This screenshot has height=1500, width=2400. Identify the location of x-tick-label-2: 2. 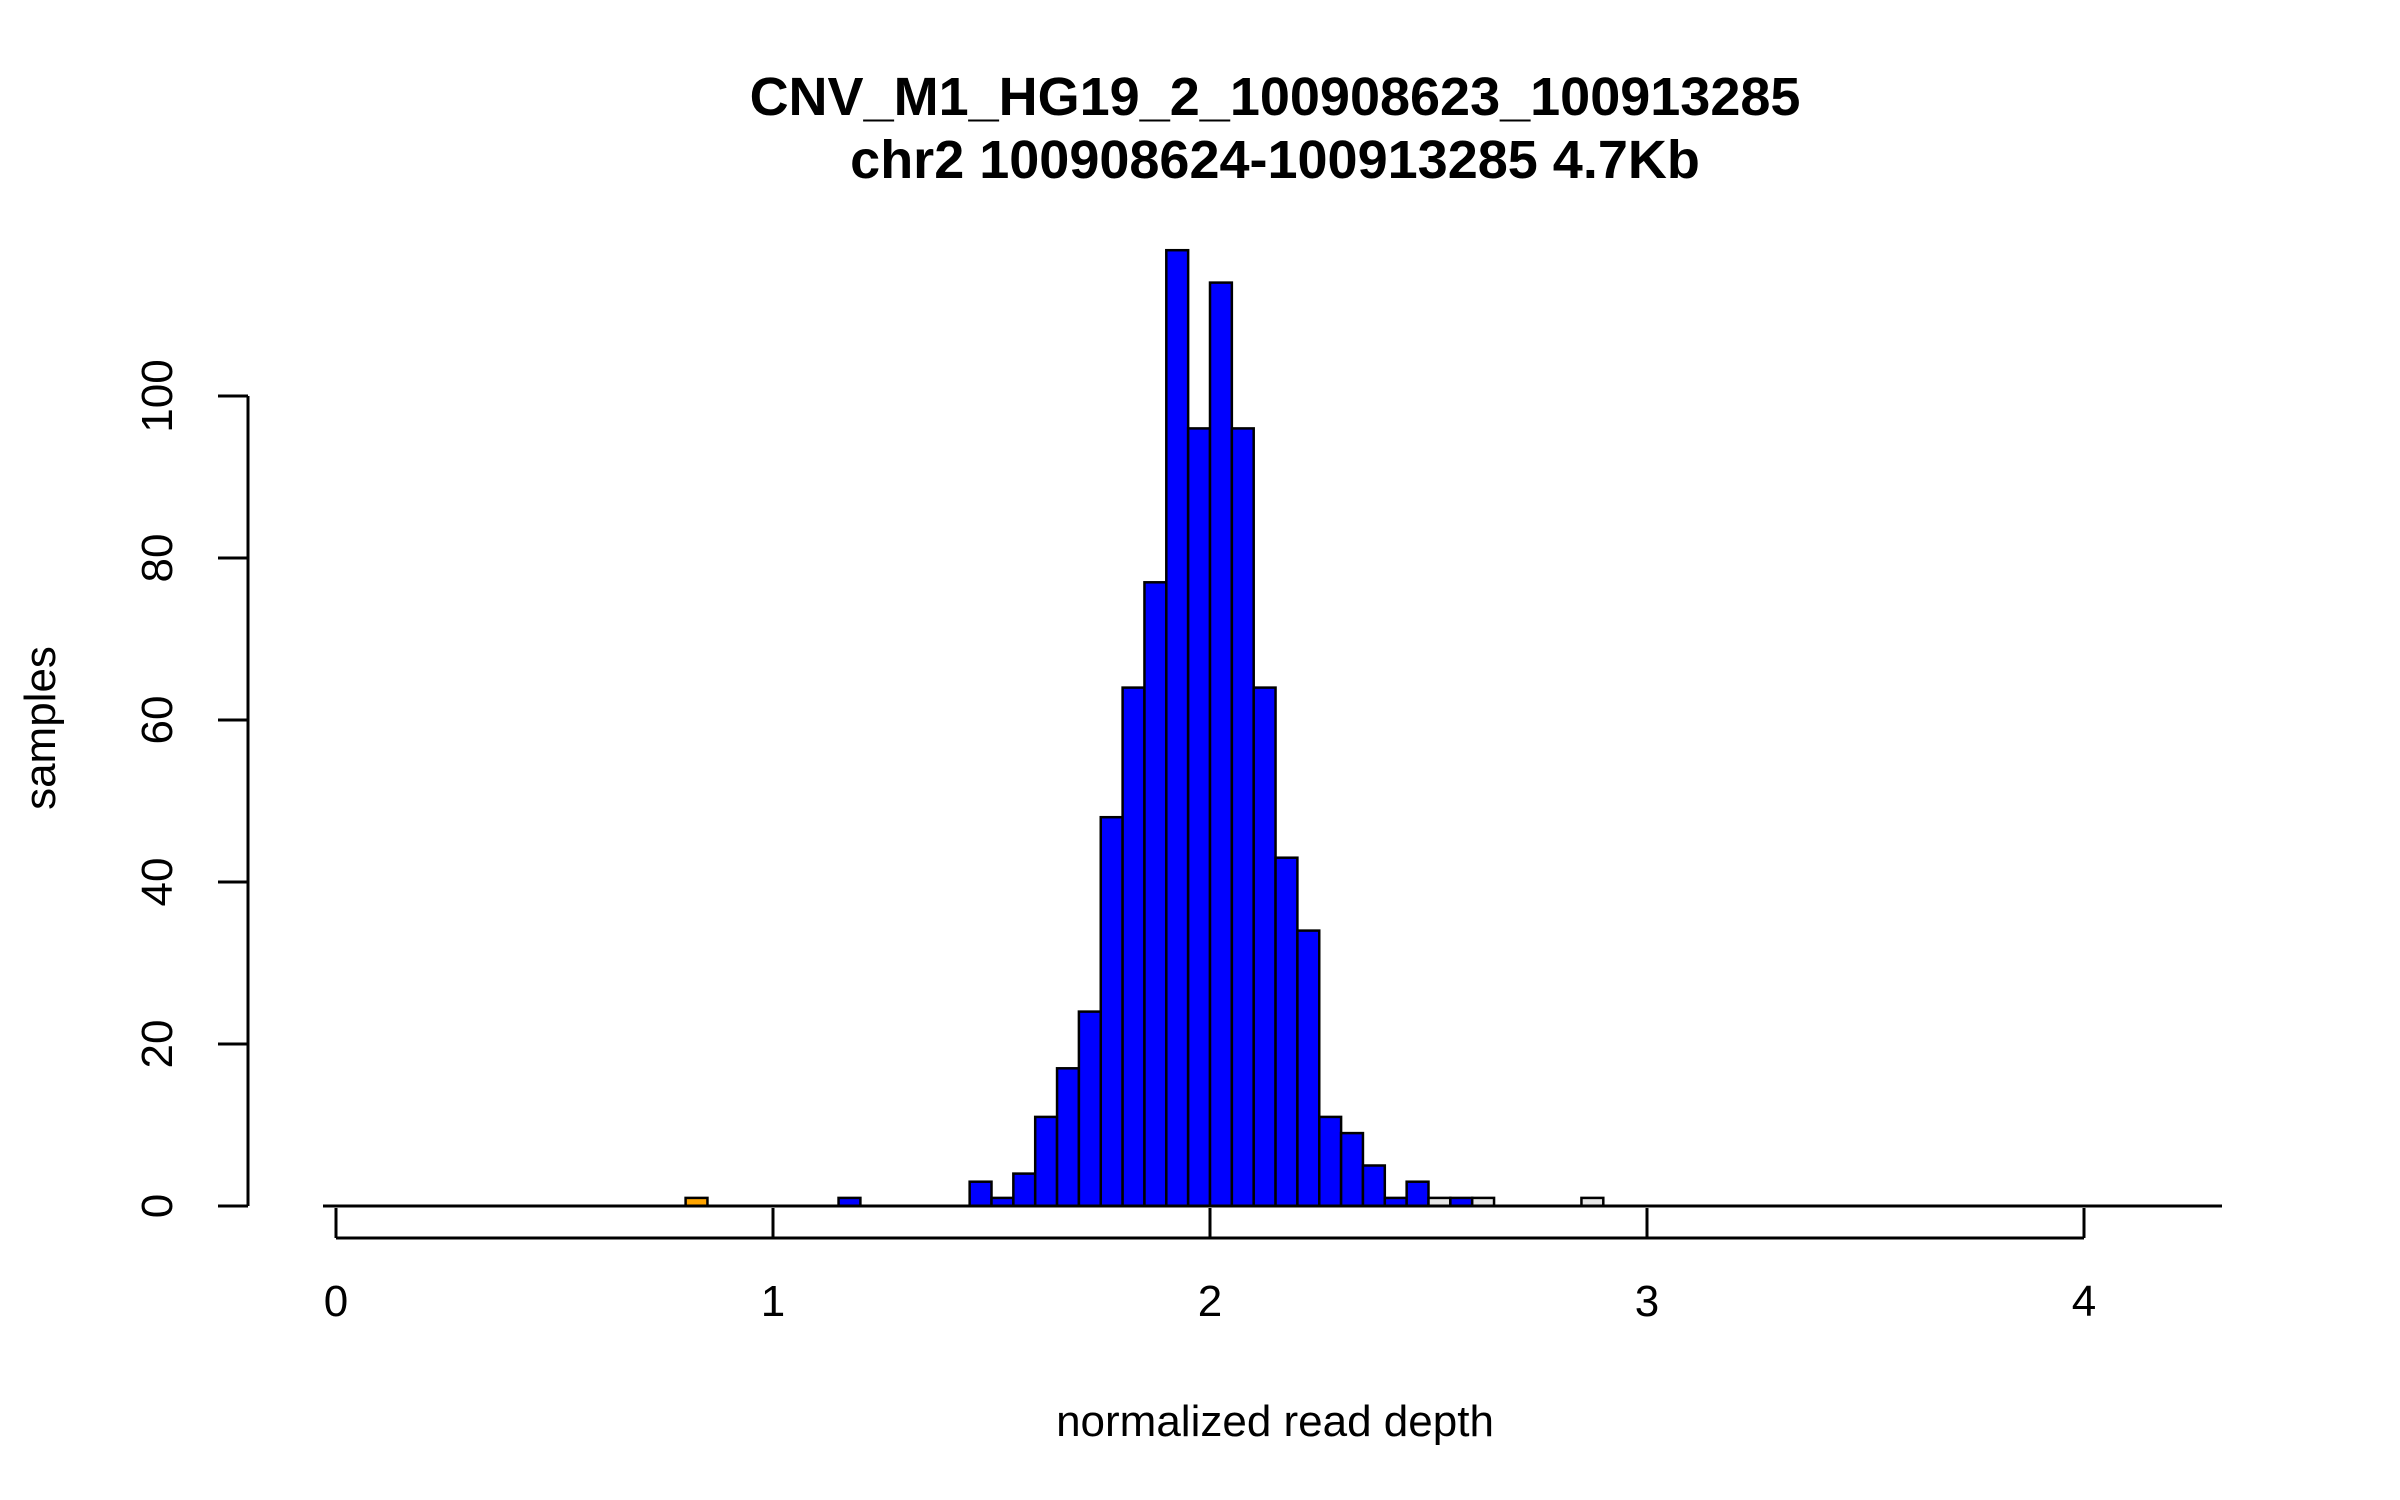
(1210, 1301).